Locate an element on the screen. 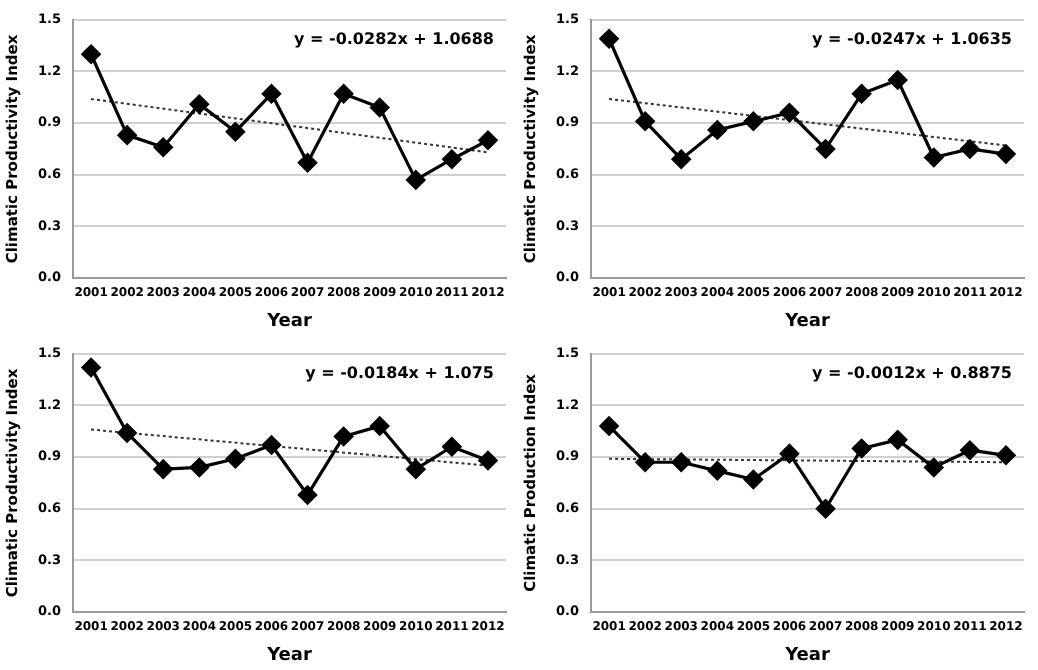  annotation: y = -0.0247x + 1.0635 is located at coordinates (912, 38).